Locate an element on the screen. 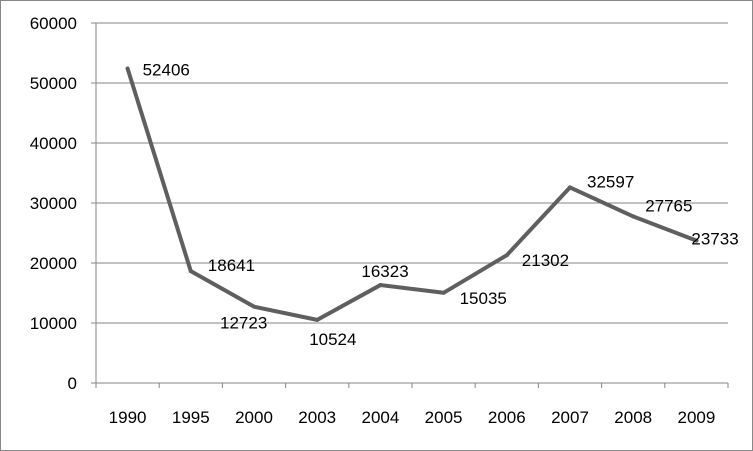  data-label: 23733 is located at coordinates (714, 239).